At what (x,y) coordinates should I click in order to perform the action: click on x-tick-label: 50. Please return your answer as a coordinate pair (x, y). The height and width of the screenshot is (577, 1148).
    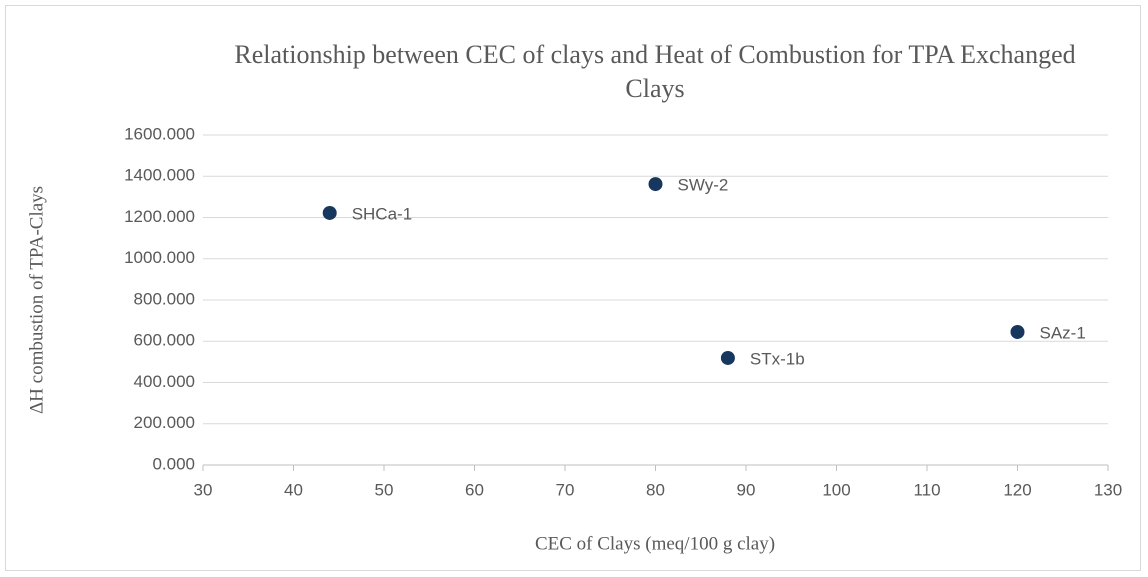
    Looking at the image, I should click on (384, 489).